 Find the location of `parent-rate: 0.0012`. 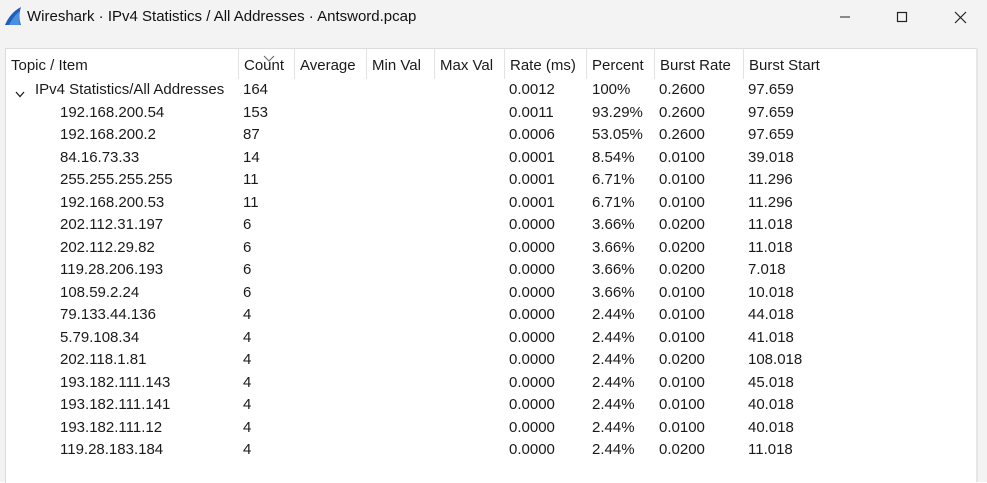

parent-rate: 0.0012 is located at coordinates (532, 89).